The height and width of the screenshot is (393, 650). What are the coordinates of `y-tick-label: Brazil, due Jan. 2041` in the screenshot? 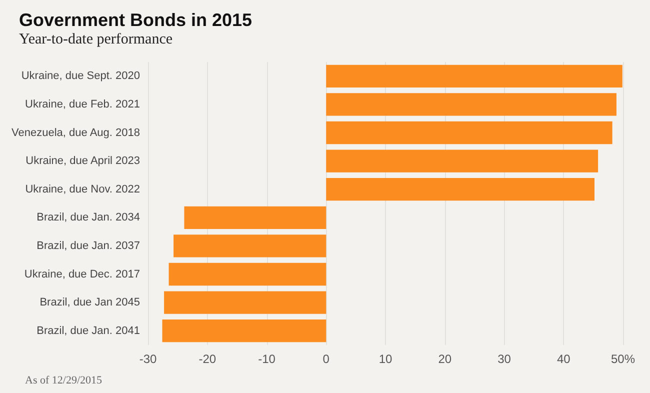 It's located at (88, 330).